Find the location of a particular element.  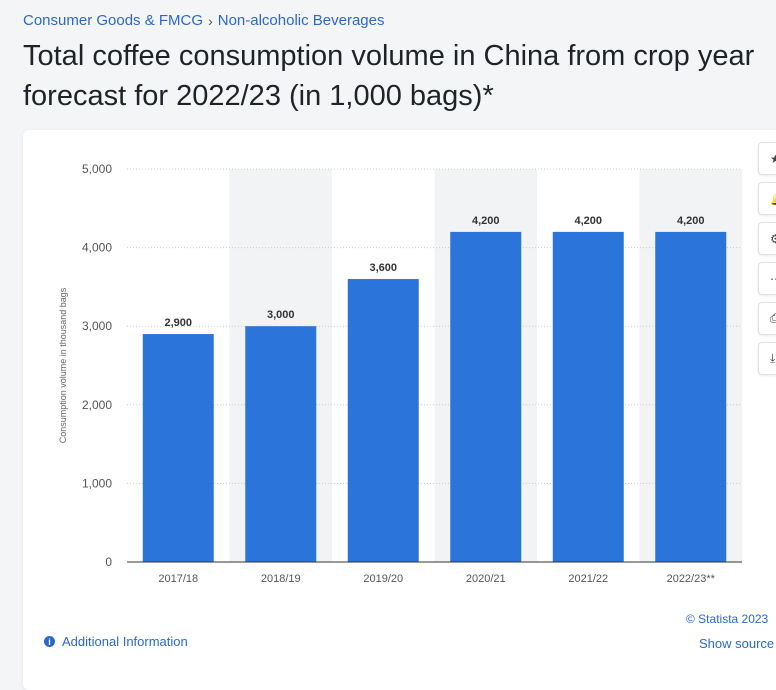

x-tick-label: 2020/21 is located at coordinates (486, 579).